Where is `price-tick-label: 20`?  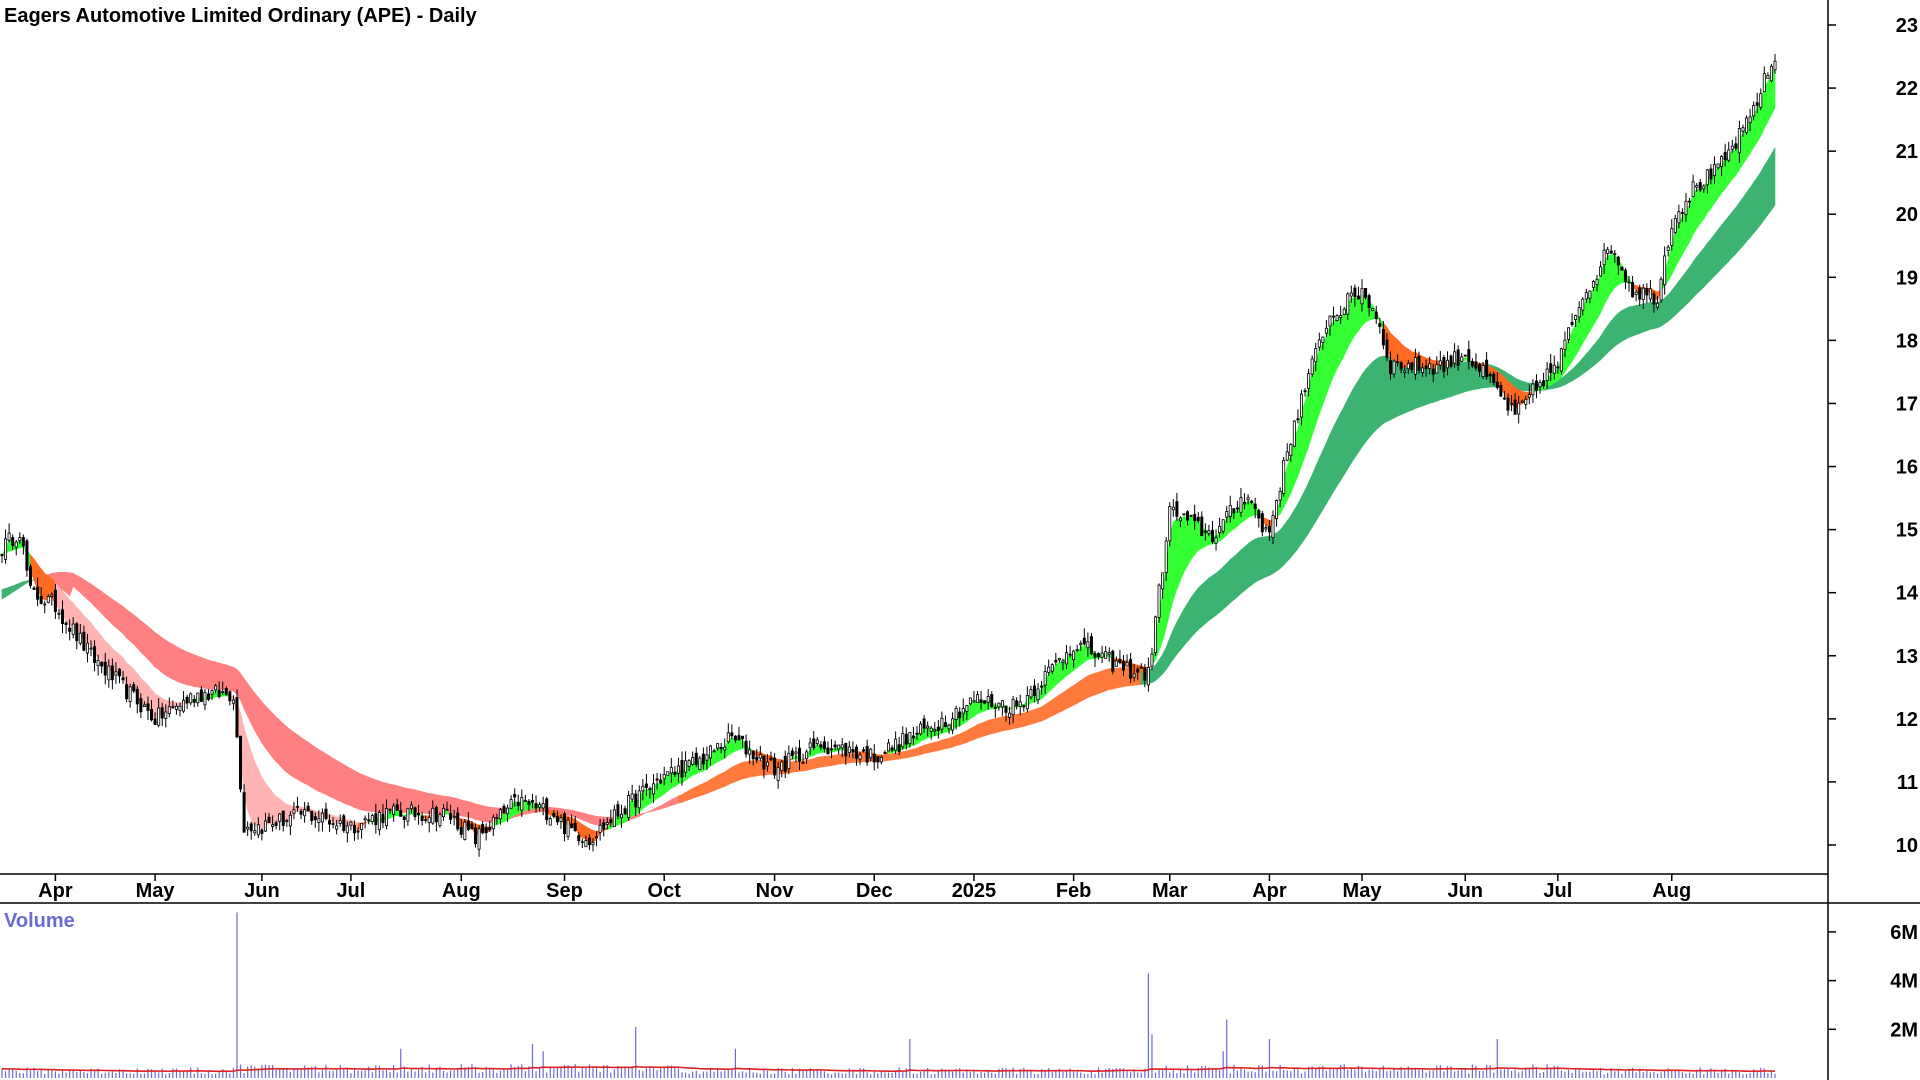
price-tick-label: 20 is located at coordinates (1907, 215).